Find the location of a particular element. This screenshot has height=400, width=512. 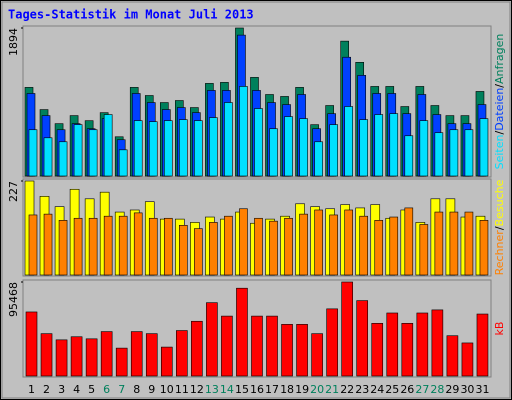

x-tick-label: 20 is located at coordinates (317, 389).